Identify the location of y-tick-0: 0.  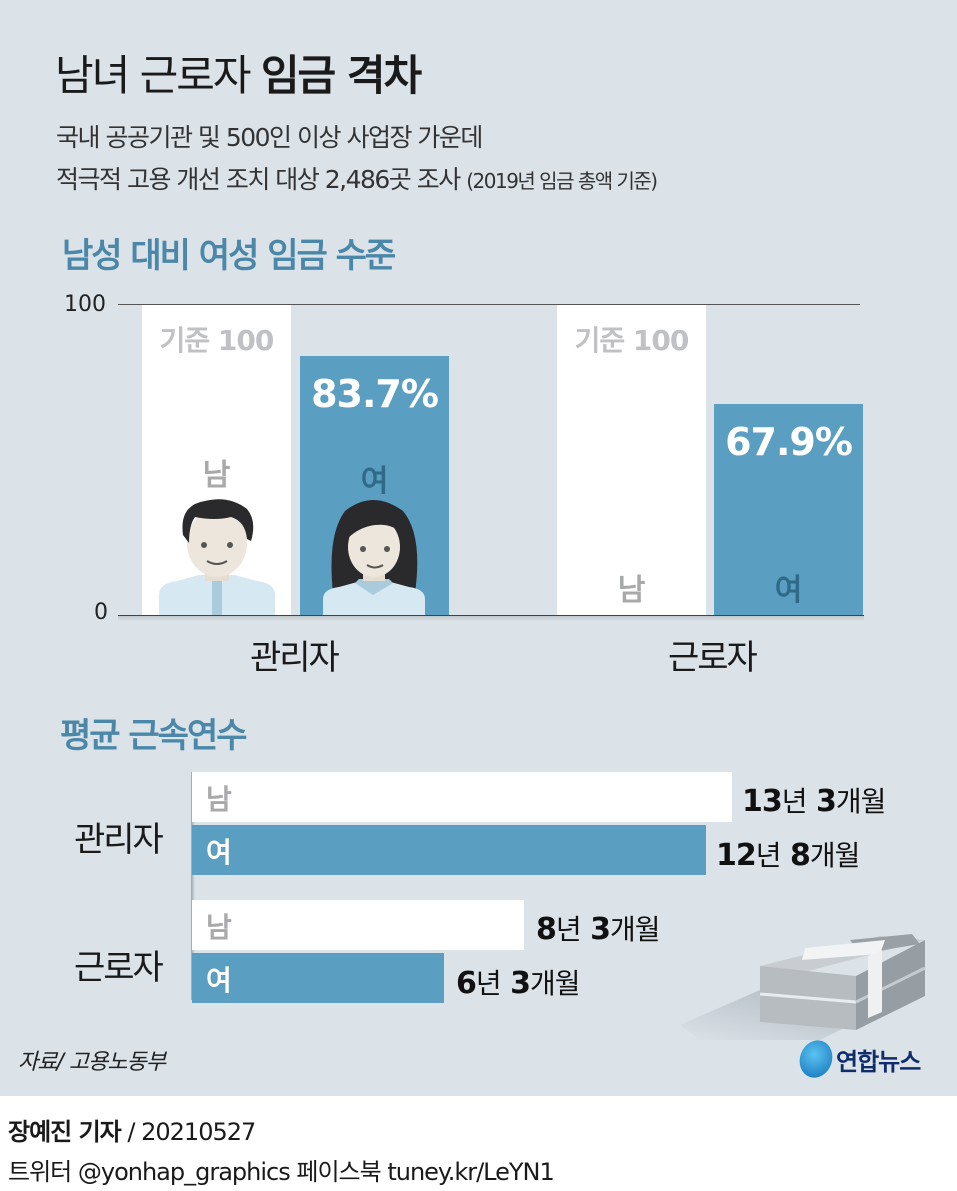
(101, 612).